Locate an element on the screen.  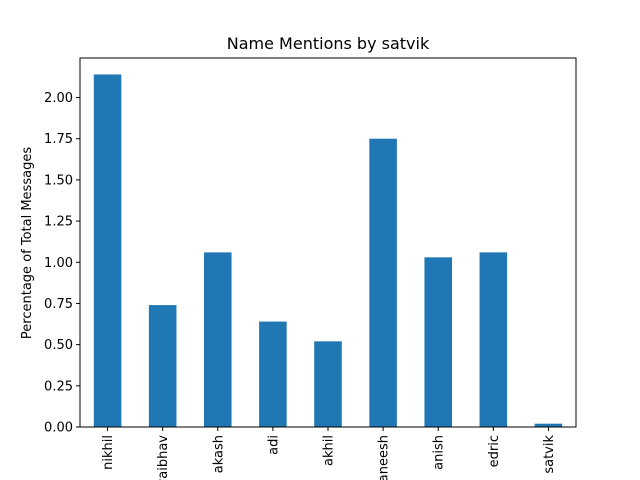
chart-title: Name Mentions by satvik is located at coordinates (328, 43).